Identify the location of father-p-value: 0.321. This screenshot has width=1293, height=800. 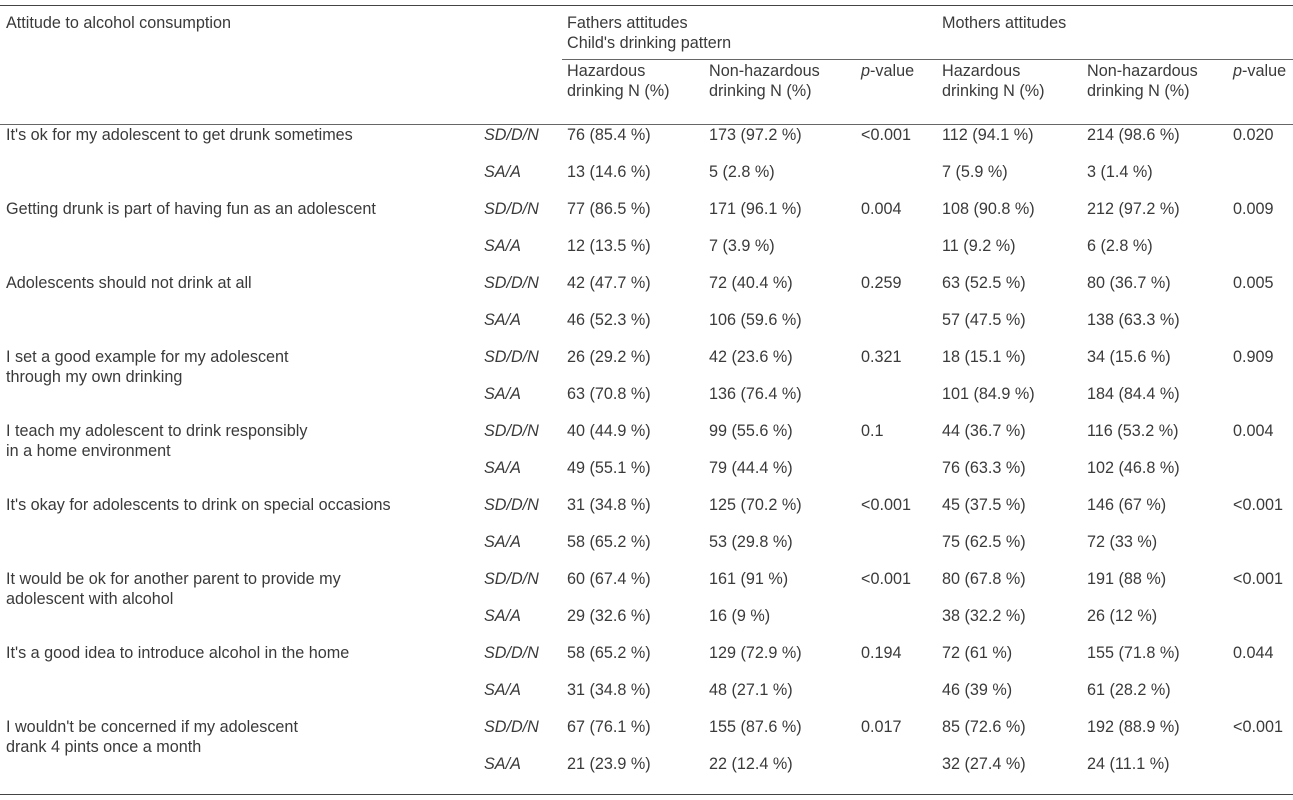
(881, 357).